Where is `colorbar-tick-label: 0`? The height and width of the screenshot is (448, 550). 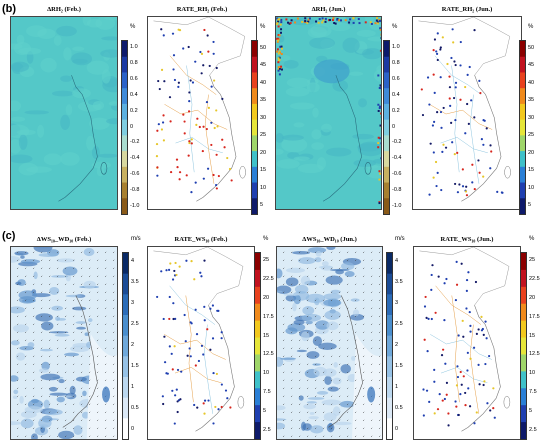 colorbar-tick-label: 0 is located at coordinates (132, 126).